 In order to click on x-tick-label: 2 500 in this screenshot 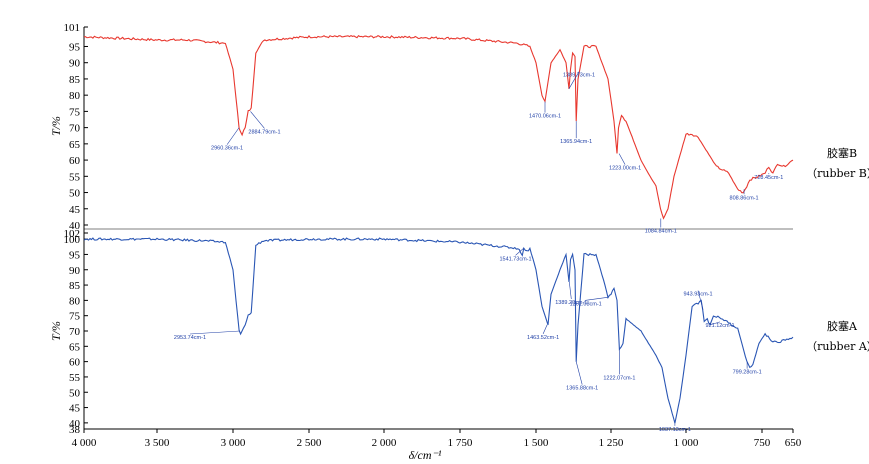, I will do `click(309, 443)`.